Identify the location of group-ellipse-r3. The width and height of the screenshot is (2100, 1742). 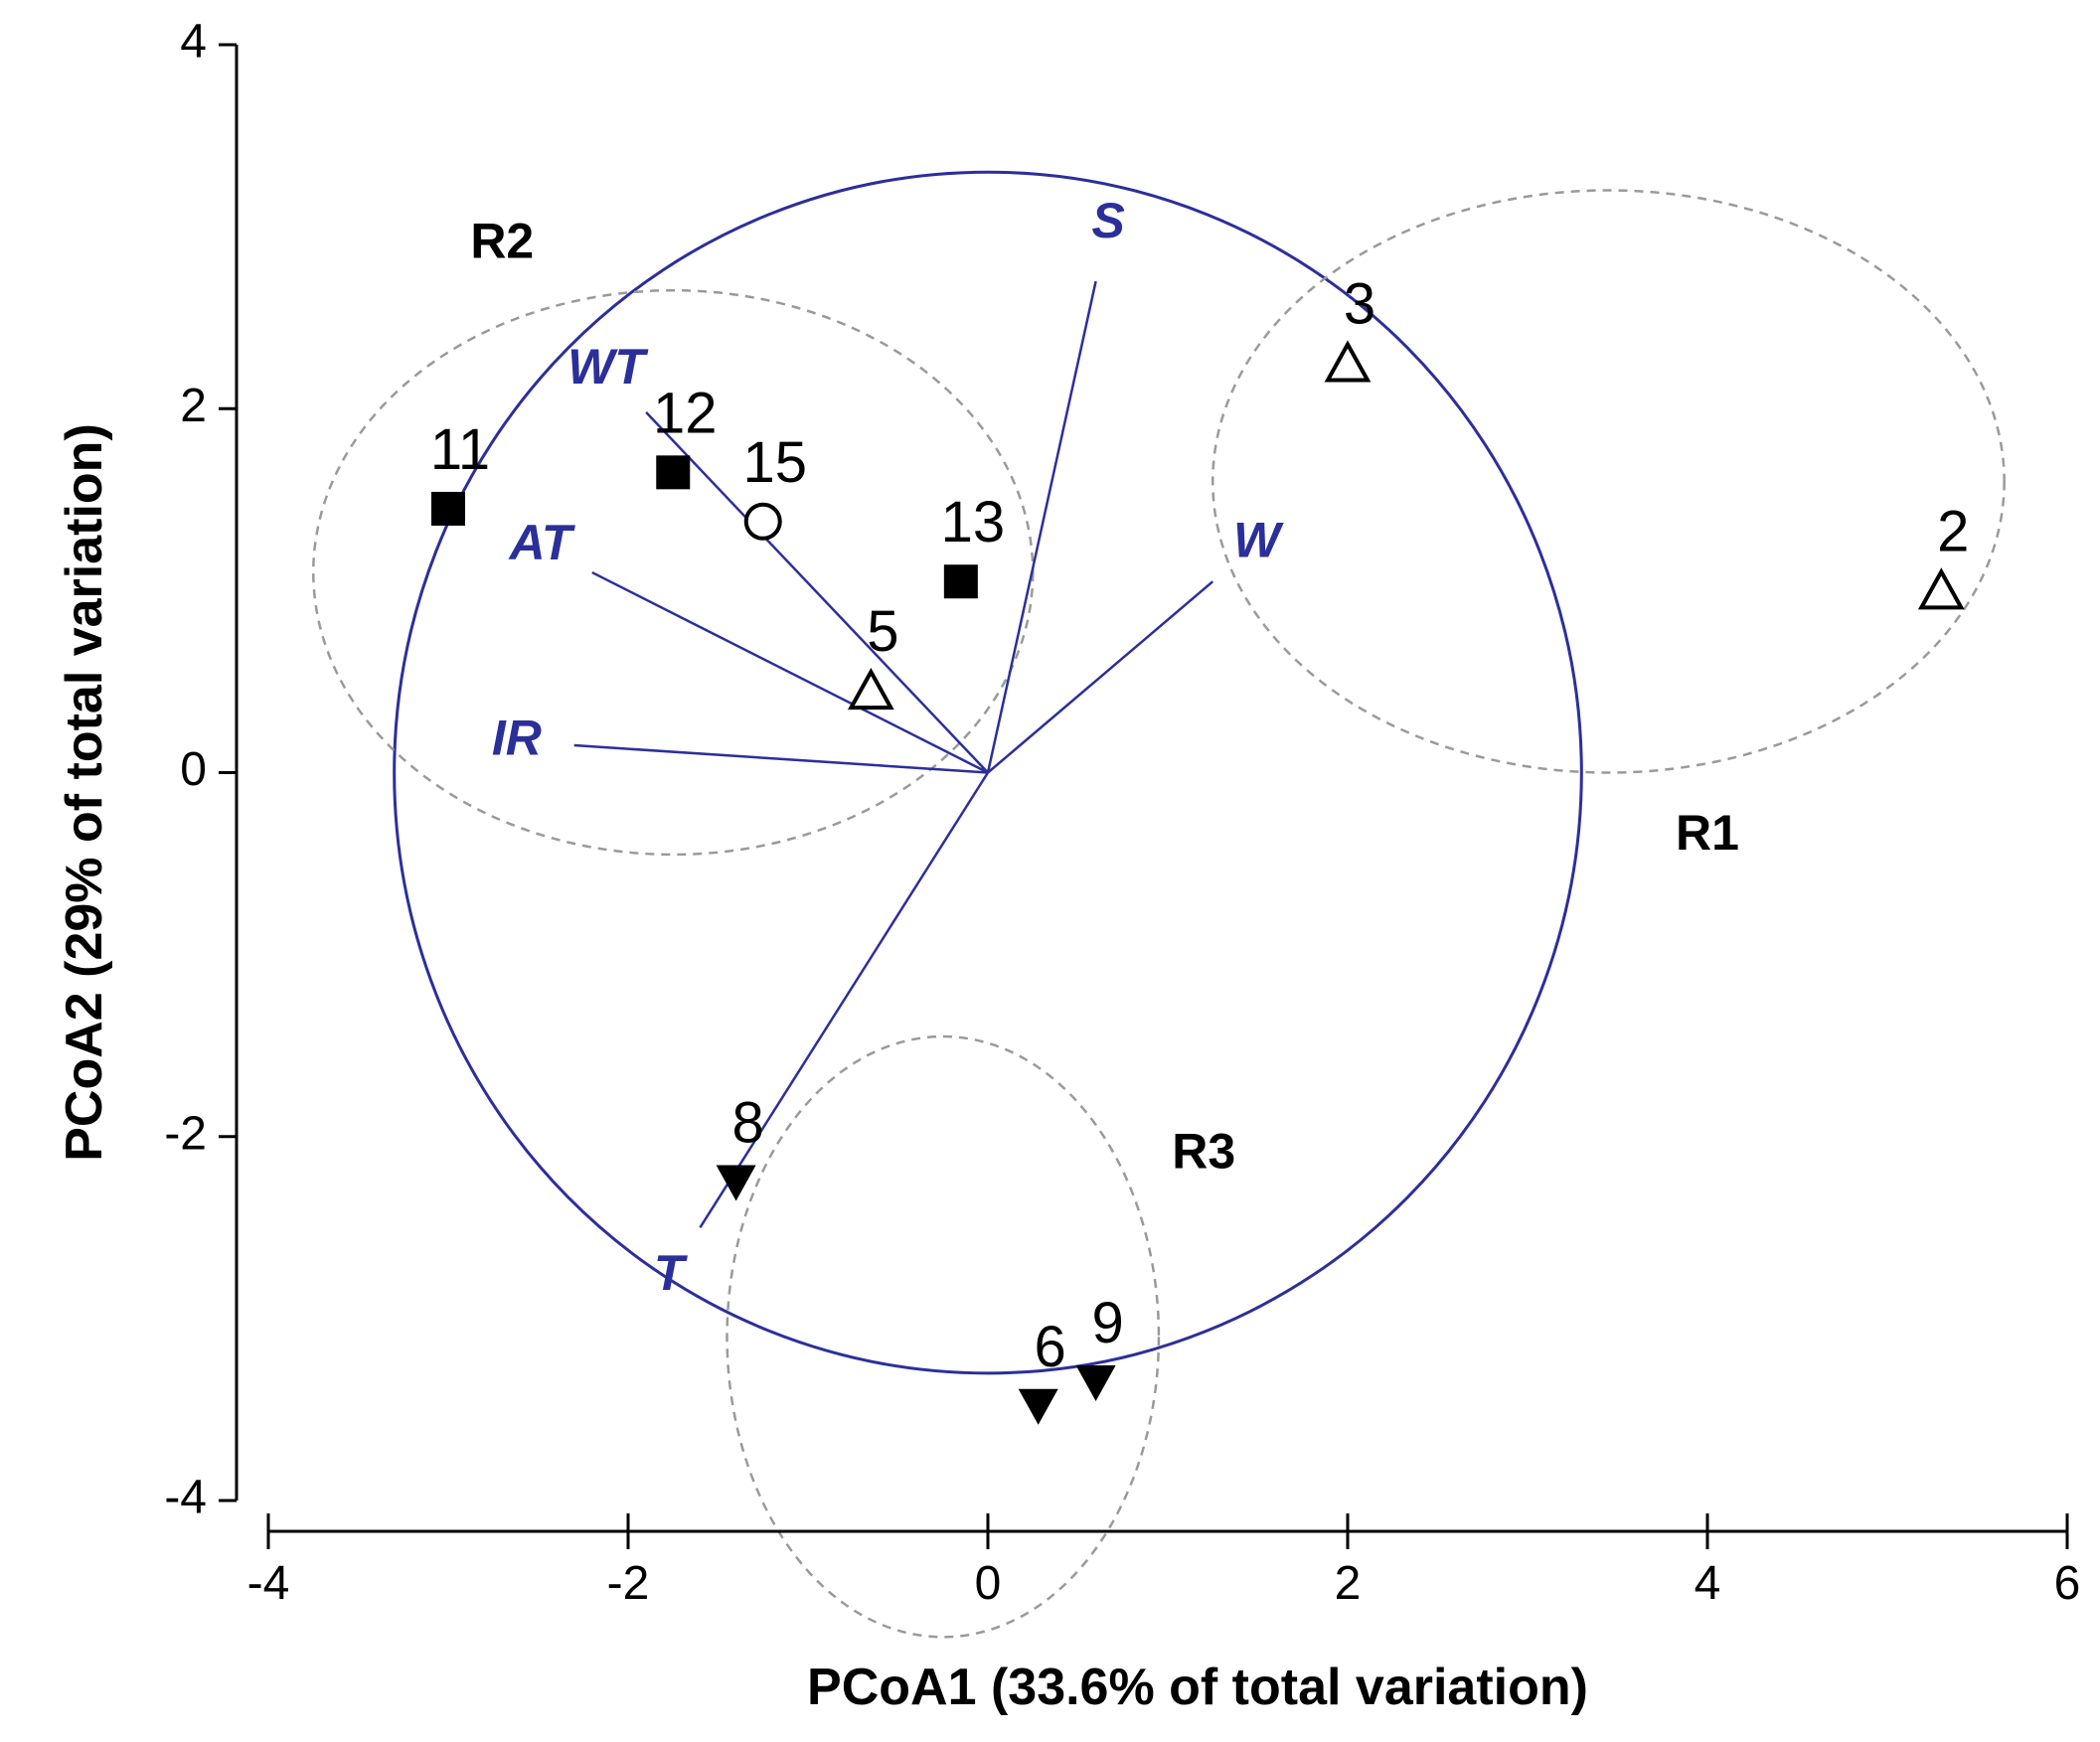
(943, 1337).